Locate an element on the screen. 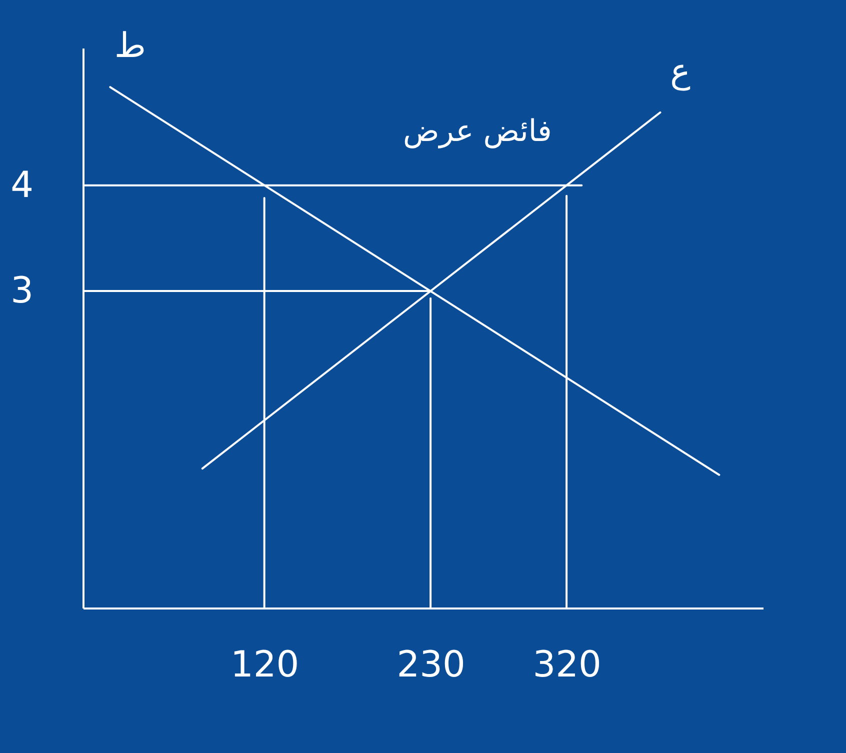 This screenshot has width=846, height=753. x-tick-label: 230 is located at coordinates (431, 665).